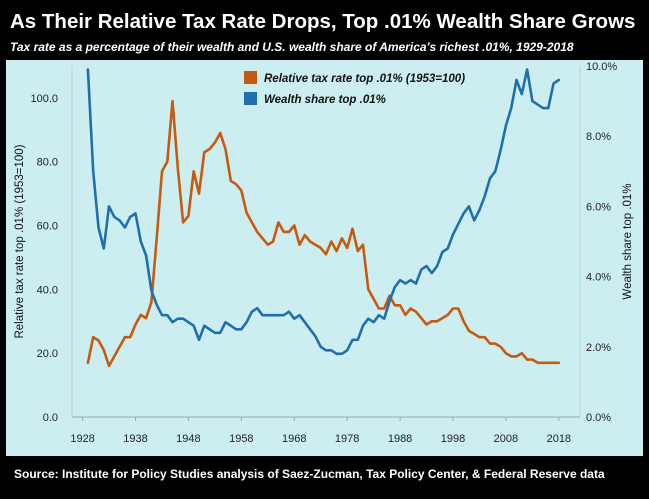 This screenshot has height=499, width=649. What do you see at coordinates (82, 439) in the screenshot?
I see `x-tick-label: 1928` at bounding box center [82, 439].